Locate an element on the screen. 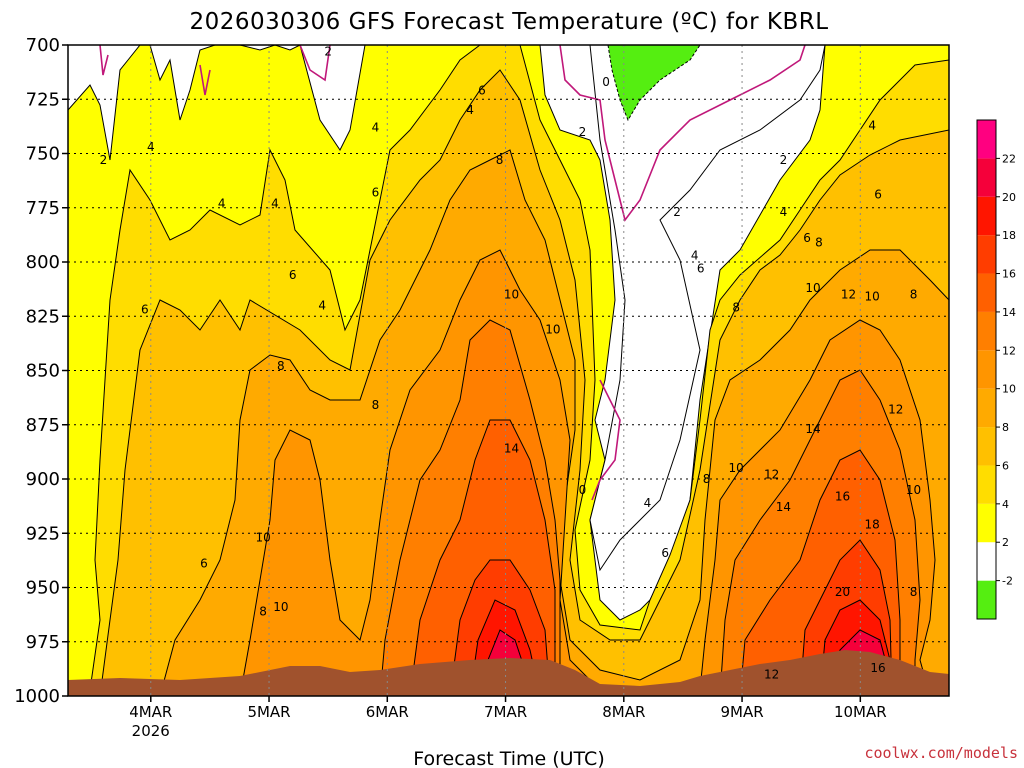 This screenshot has height=768, width=1024. colorbar-tick-label: 20 is located at coordinates (1009, 197).